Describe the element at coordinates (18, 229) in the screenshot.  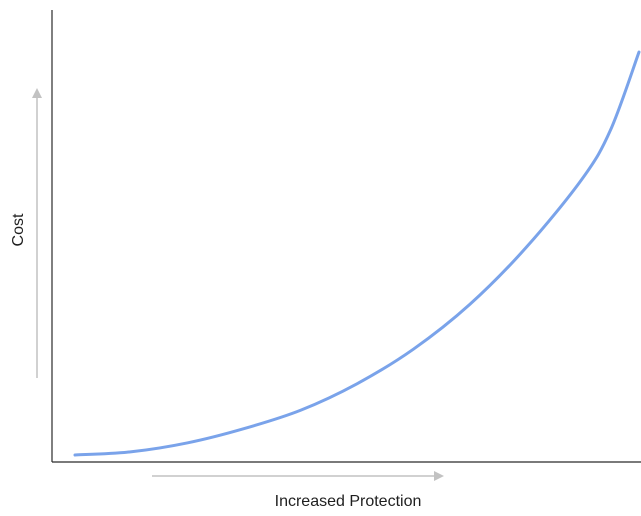
I see `y-axis-label: Cost` at that location.